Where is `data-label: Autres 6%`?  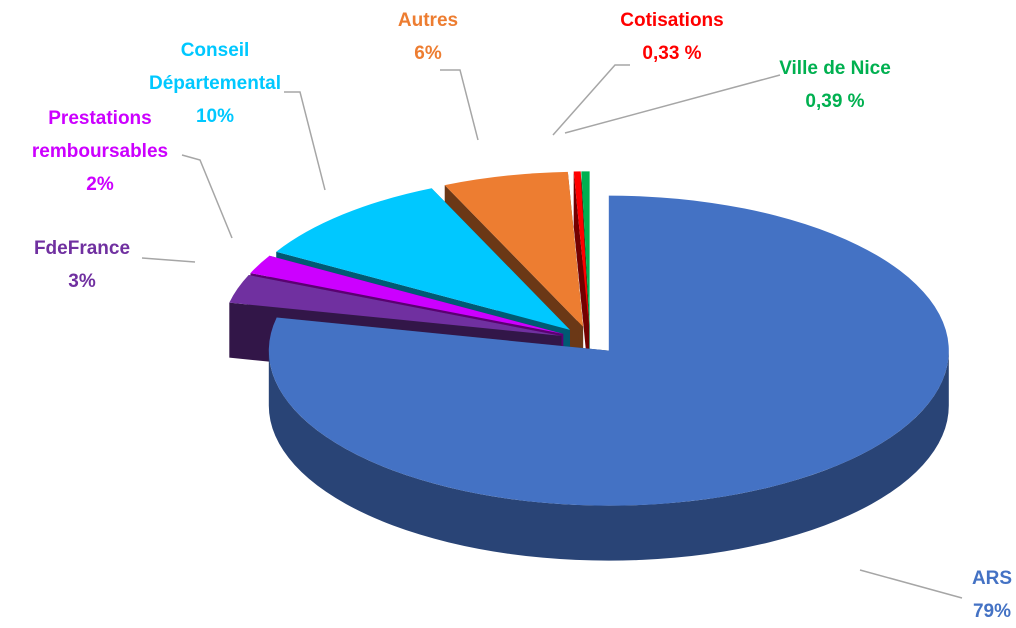 data-label: Autres 6% is located at coordinates (428, 37).